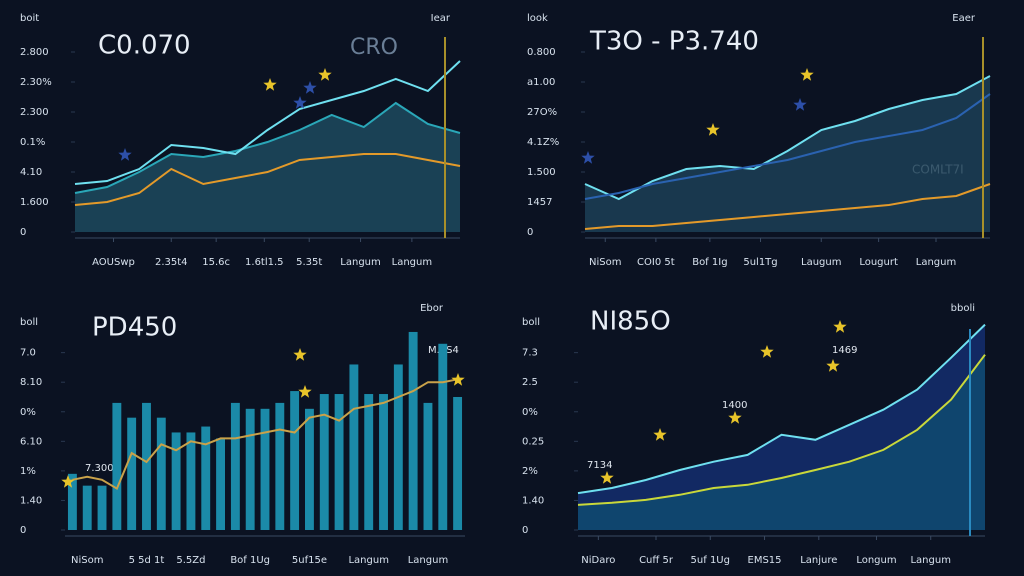 The image size is (1024, 576). What do you see at coordinates (34, 112) in the screenshot?
I see `y-tick-label: 2.300` at bounding box center [34, 112].